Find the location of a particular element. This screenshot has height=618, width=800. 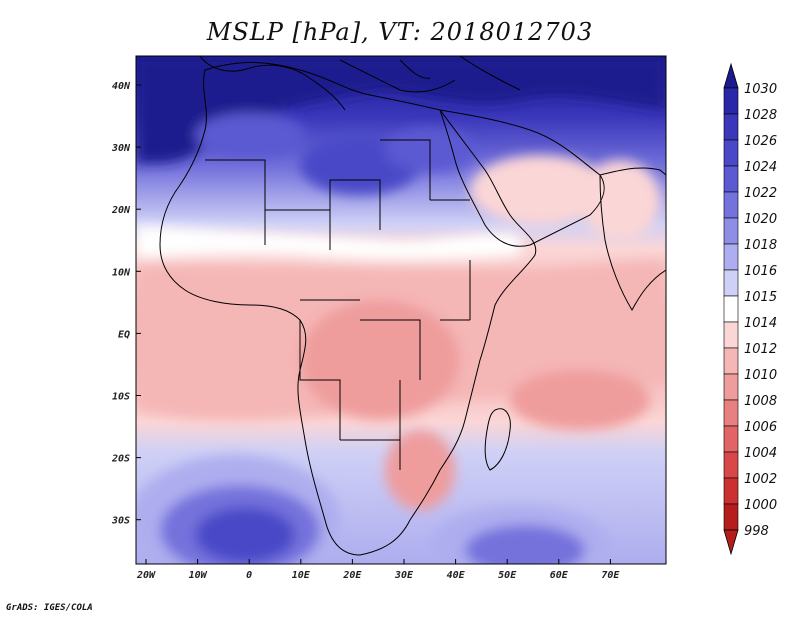

colorbar-label: 1014 is located at coordinates (760, 323).